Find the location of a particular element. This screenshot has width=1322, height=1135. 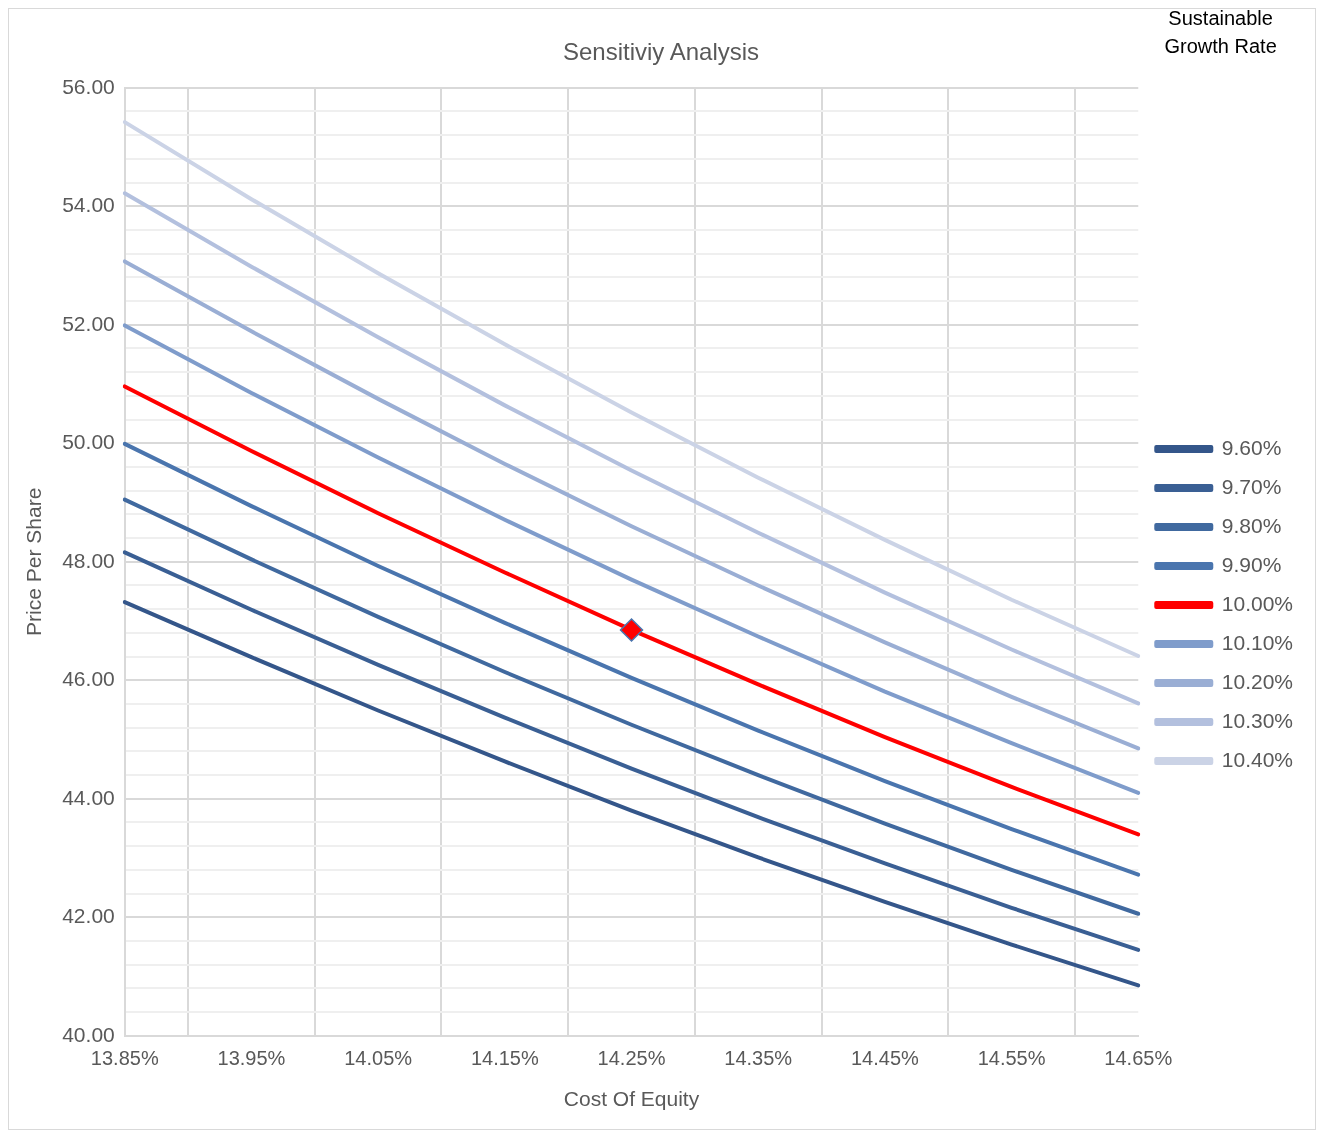

legend-label: 10.40% is located at coordinates (1257, 759).